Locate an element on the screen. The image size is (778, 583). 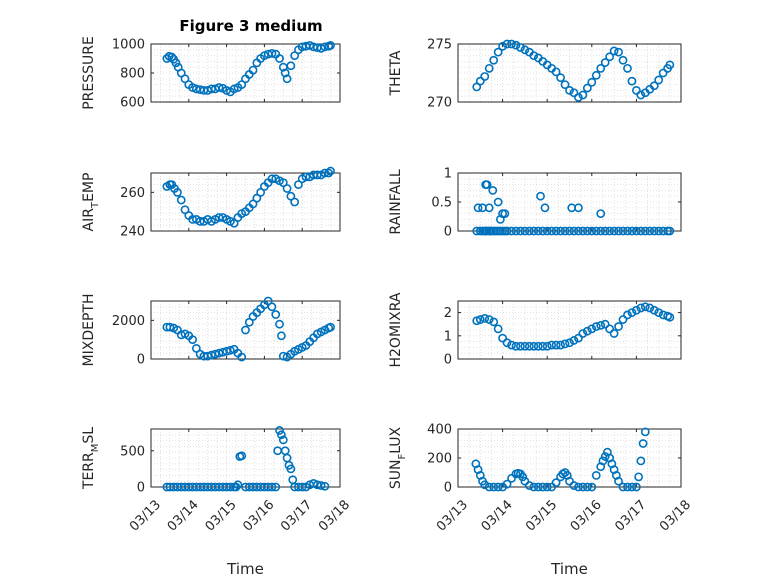
y-axis-label: RAINFALL is located at coordinates (396, 201).